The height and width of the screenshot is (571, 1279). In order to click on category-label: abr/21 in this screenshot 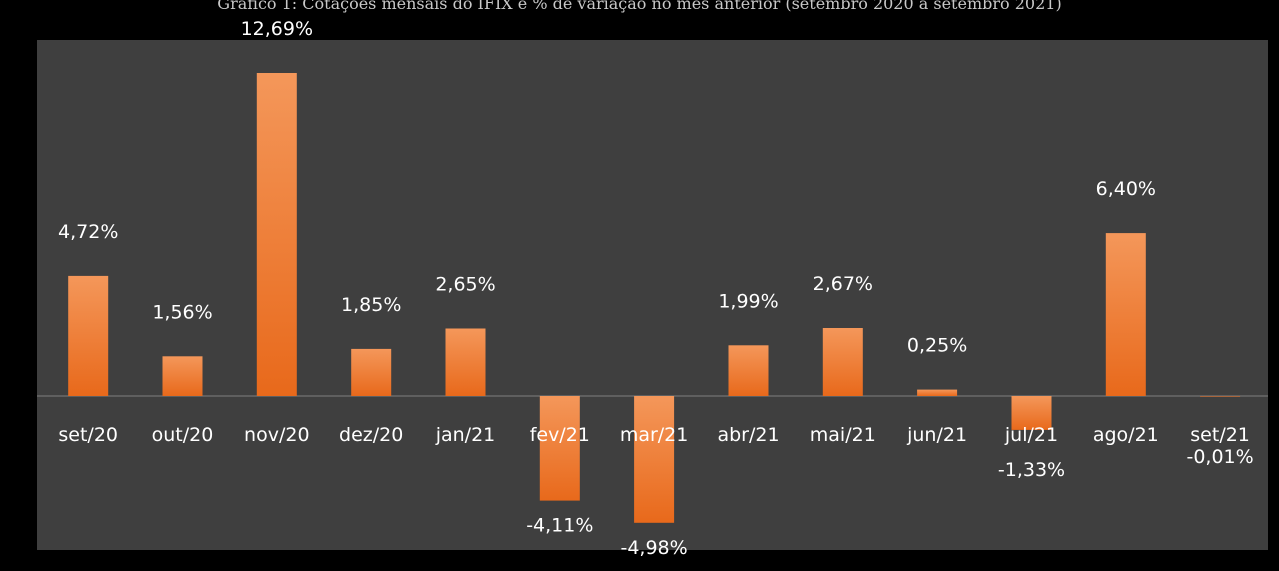, I will do `click(748, 435)`.